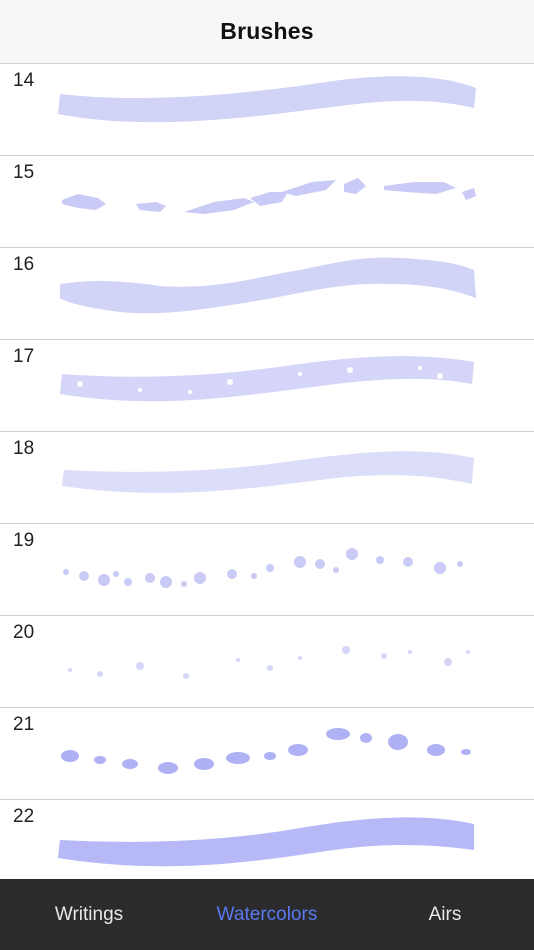 The width and height of the screenshot is (534, 950). Describe the element at coordinates (24, 724) in the screenshot. I see `brush-number: 21` at that location.